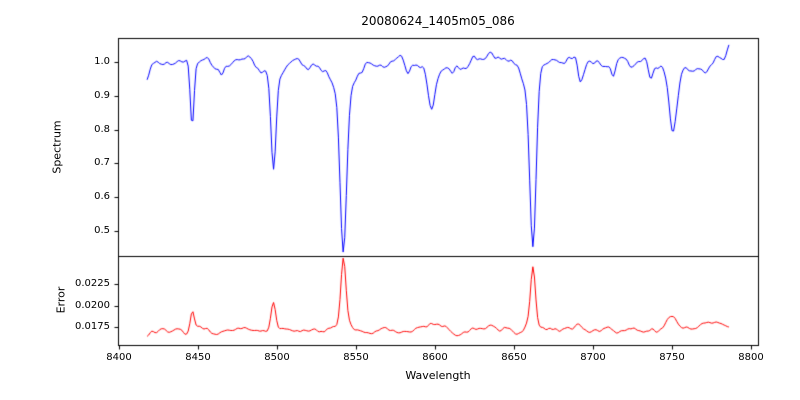 The height and width of the screenshot is (400, 800). Describe the element at coordinates (277, 357) in the screenshot. I see `x-tick-label: 8500` at that location.